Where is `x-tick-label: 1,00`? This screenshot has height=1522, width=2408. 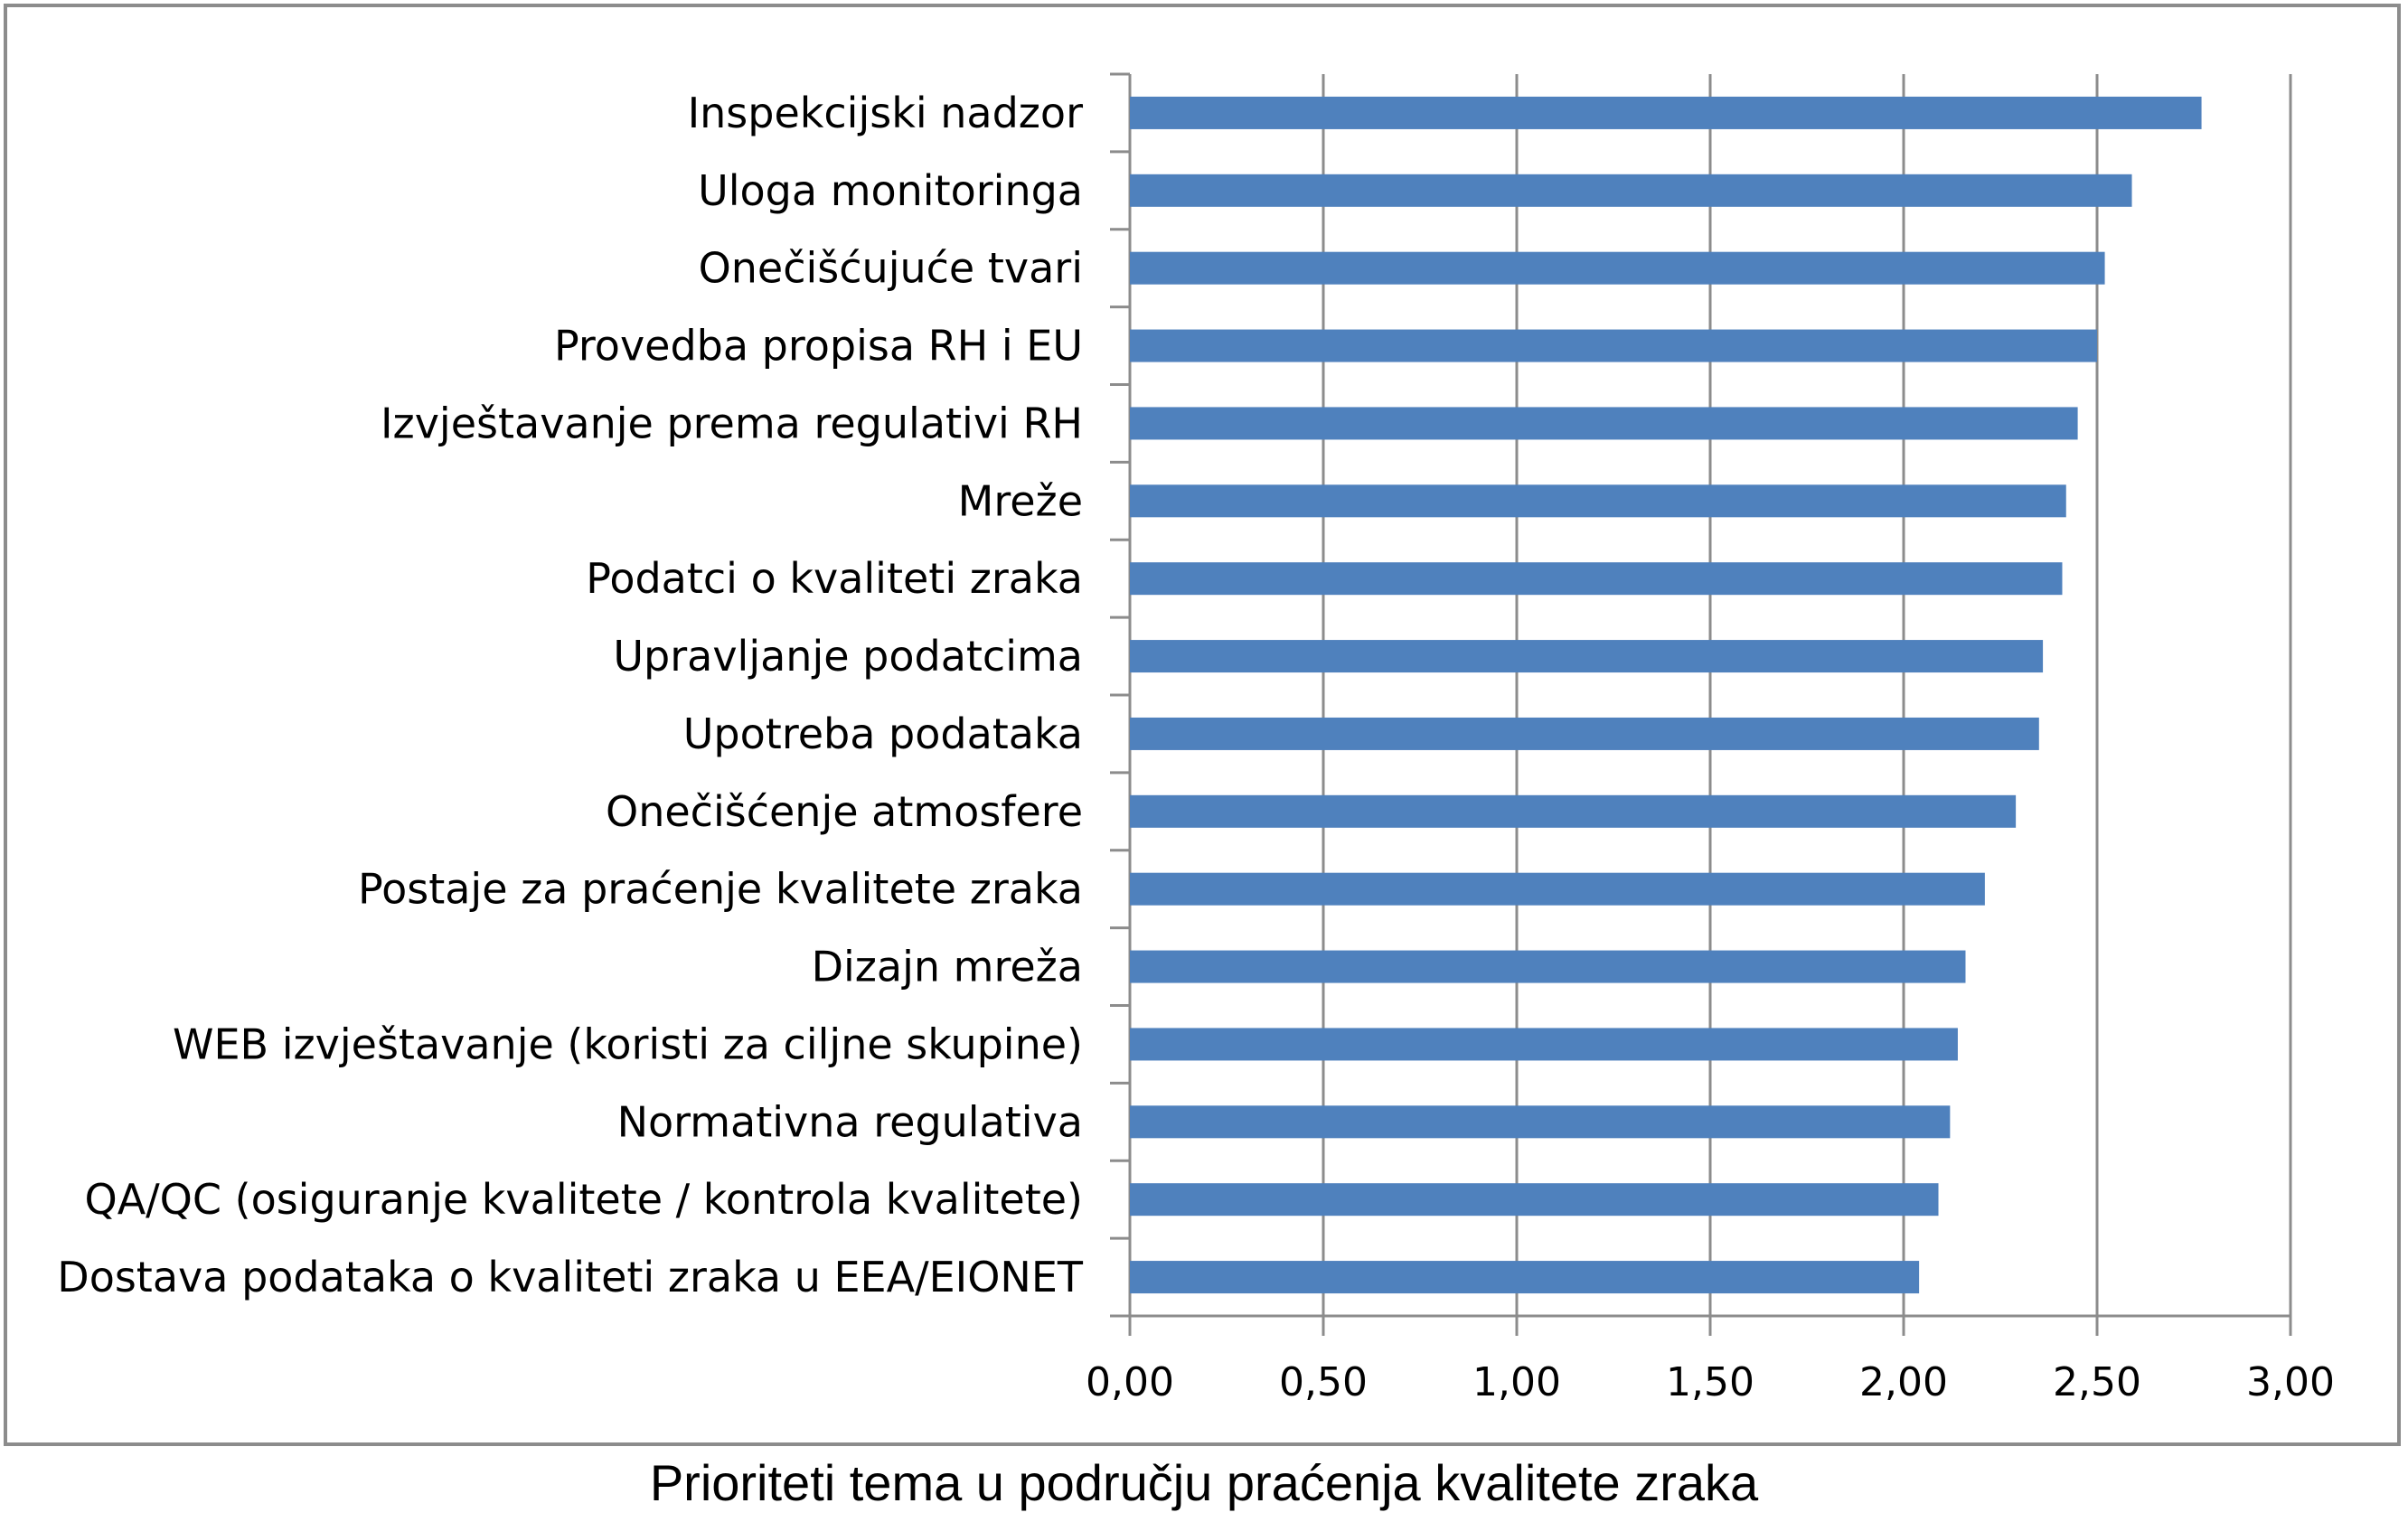 x-tick-label: 1,00 is located at coordinates (1516, 1382).